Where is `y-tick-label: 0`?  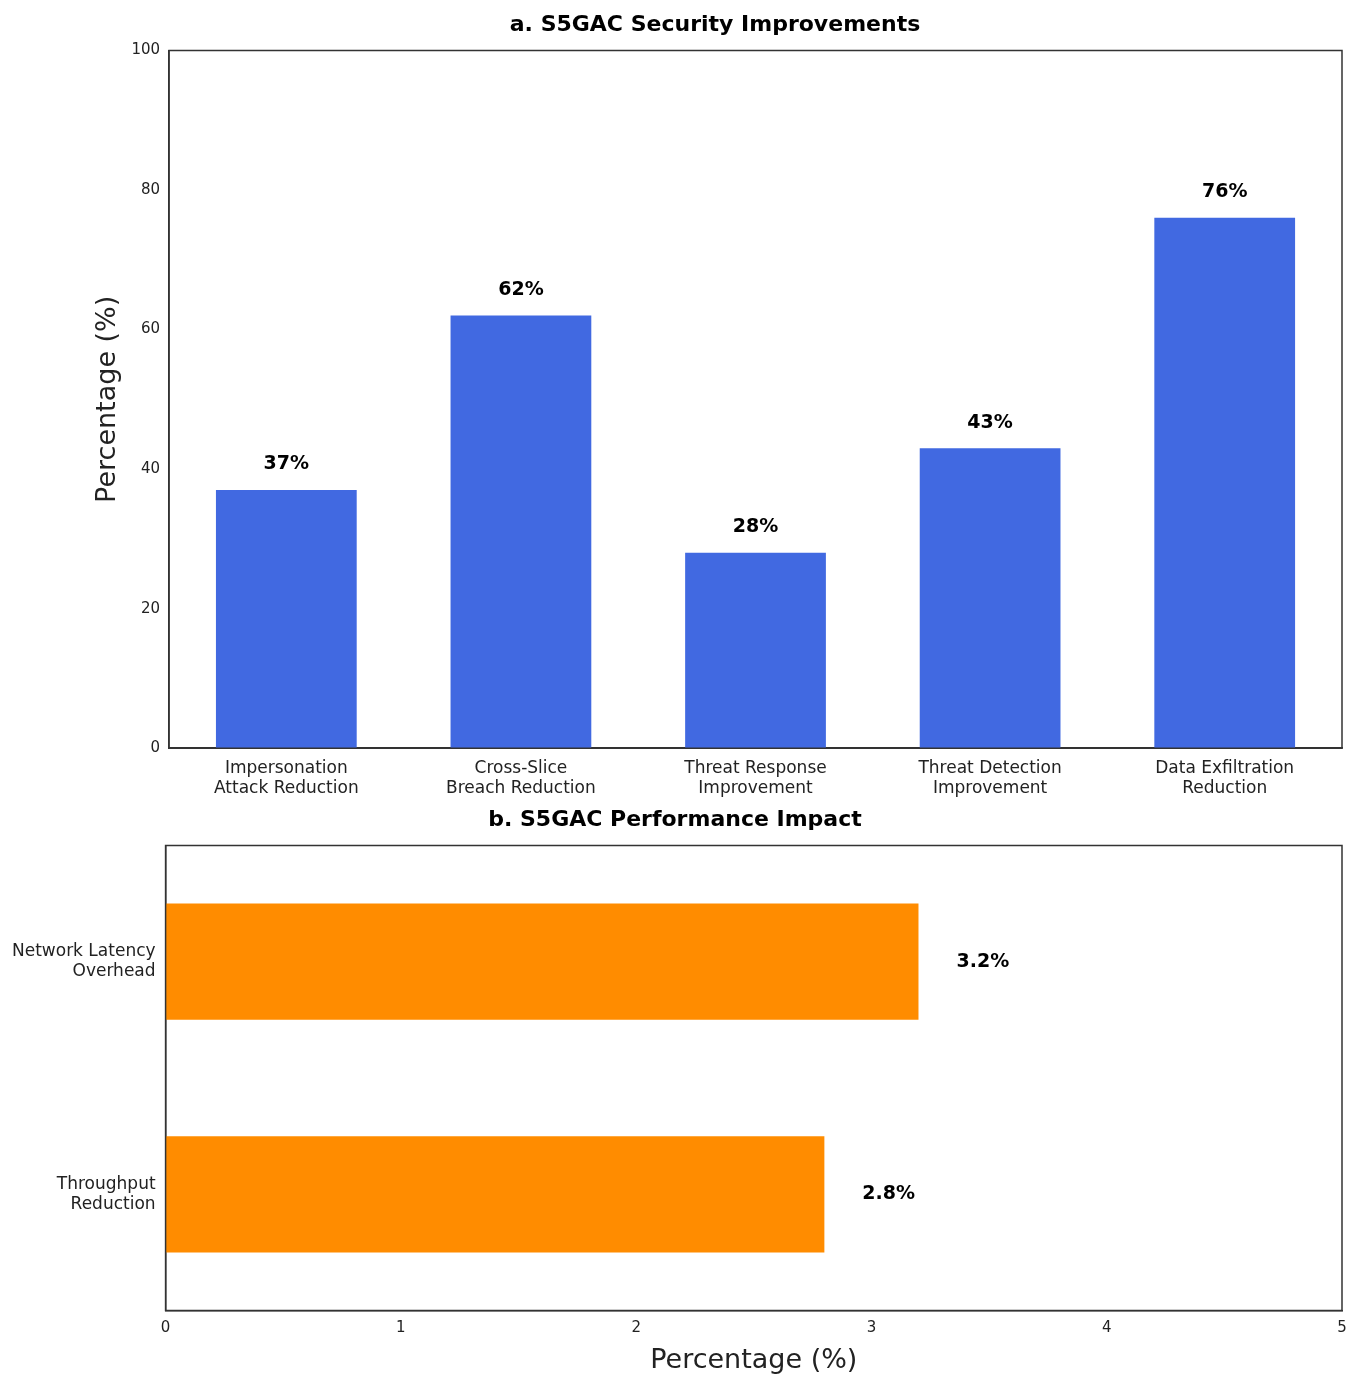
y-tick-label: 0 is located at coordinates (155, 747).